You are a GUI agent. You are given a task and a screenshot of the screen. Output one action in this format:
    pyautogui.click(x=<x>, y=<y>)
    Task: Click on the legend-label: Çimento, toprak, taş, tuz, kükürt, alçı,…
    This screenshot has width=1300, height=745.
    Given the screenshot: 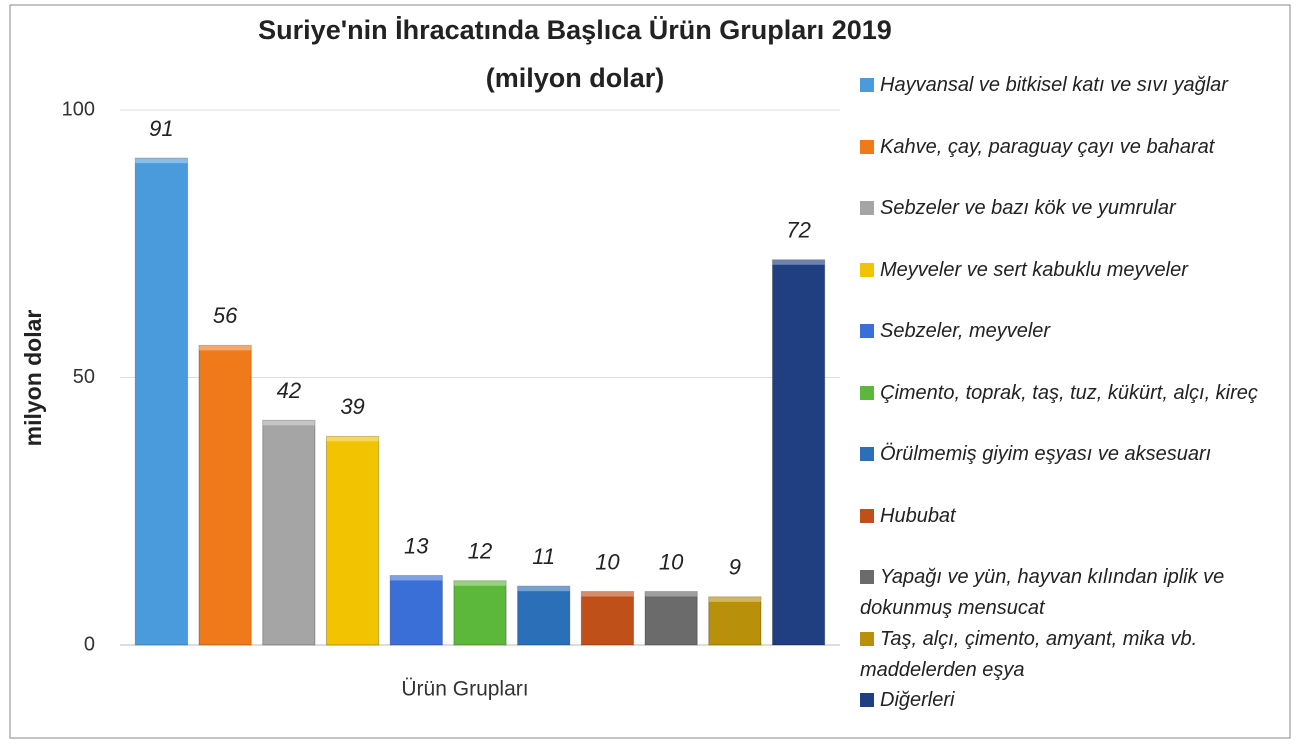 What is the action you would take?
    pyautogui.click(x=1069, y=392)
    